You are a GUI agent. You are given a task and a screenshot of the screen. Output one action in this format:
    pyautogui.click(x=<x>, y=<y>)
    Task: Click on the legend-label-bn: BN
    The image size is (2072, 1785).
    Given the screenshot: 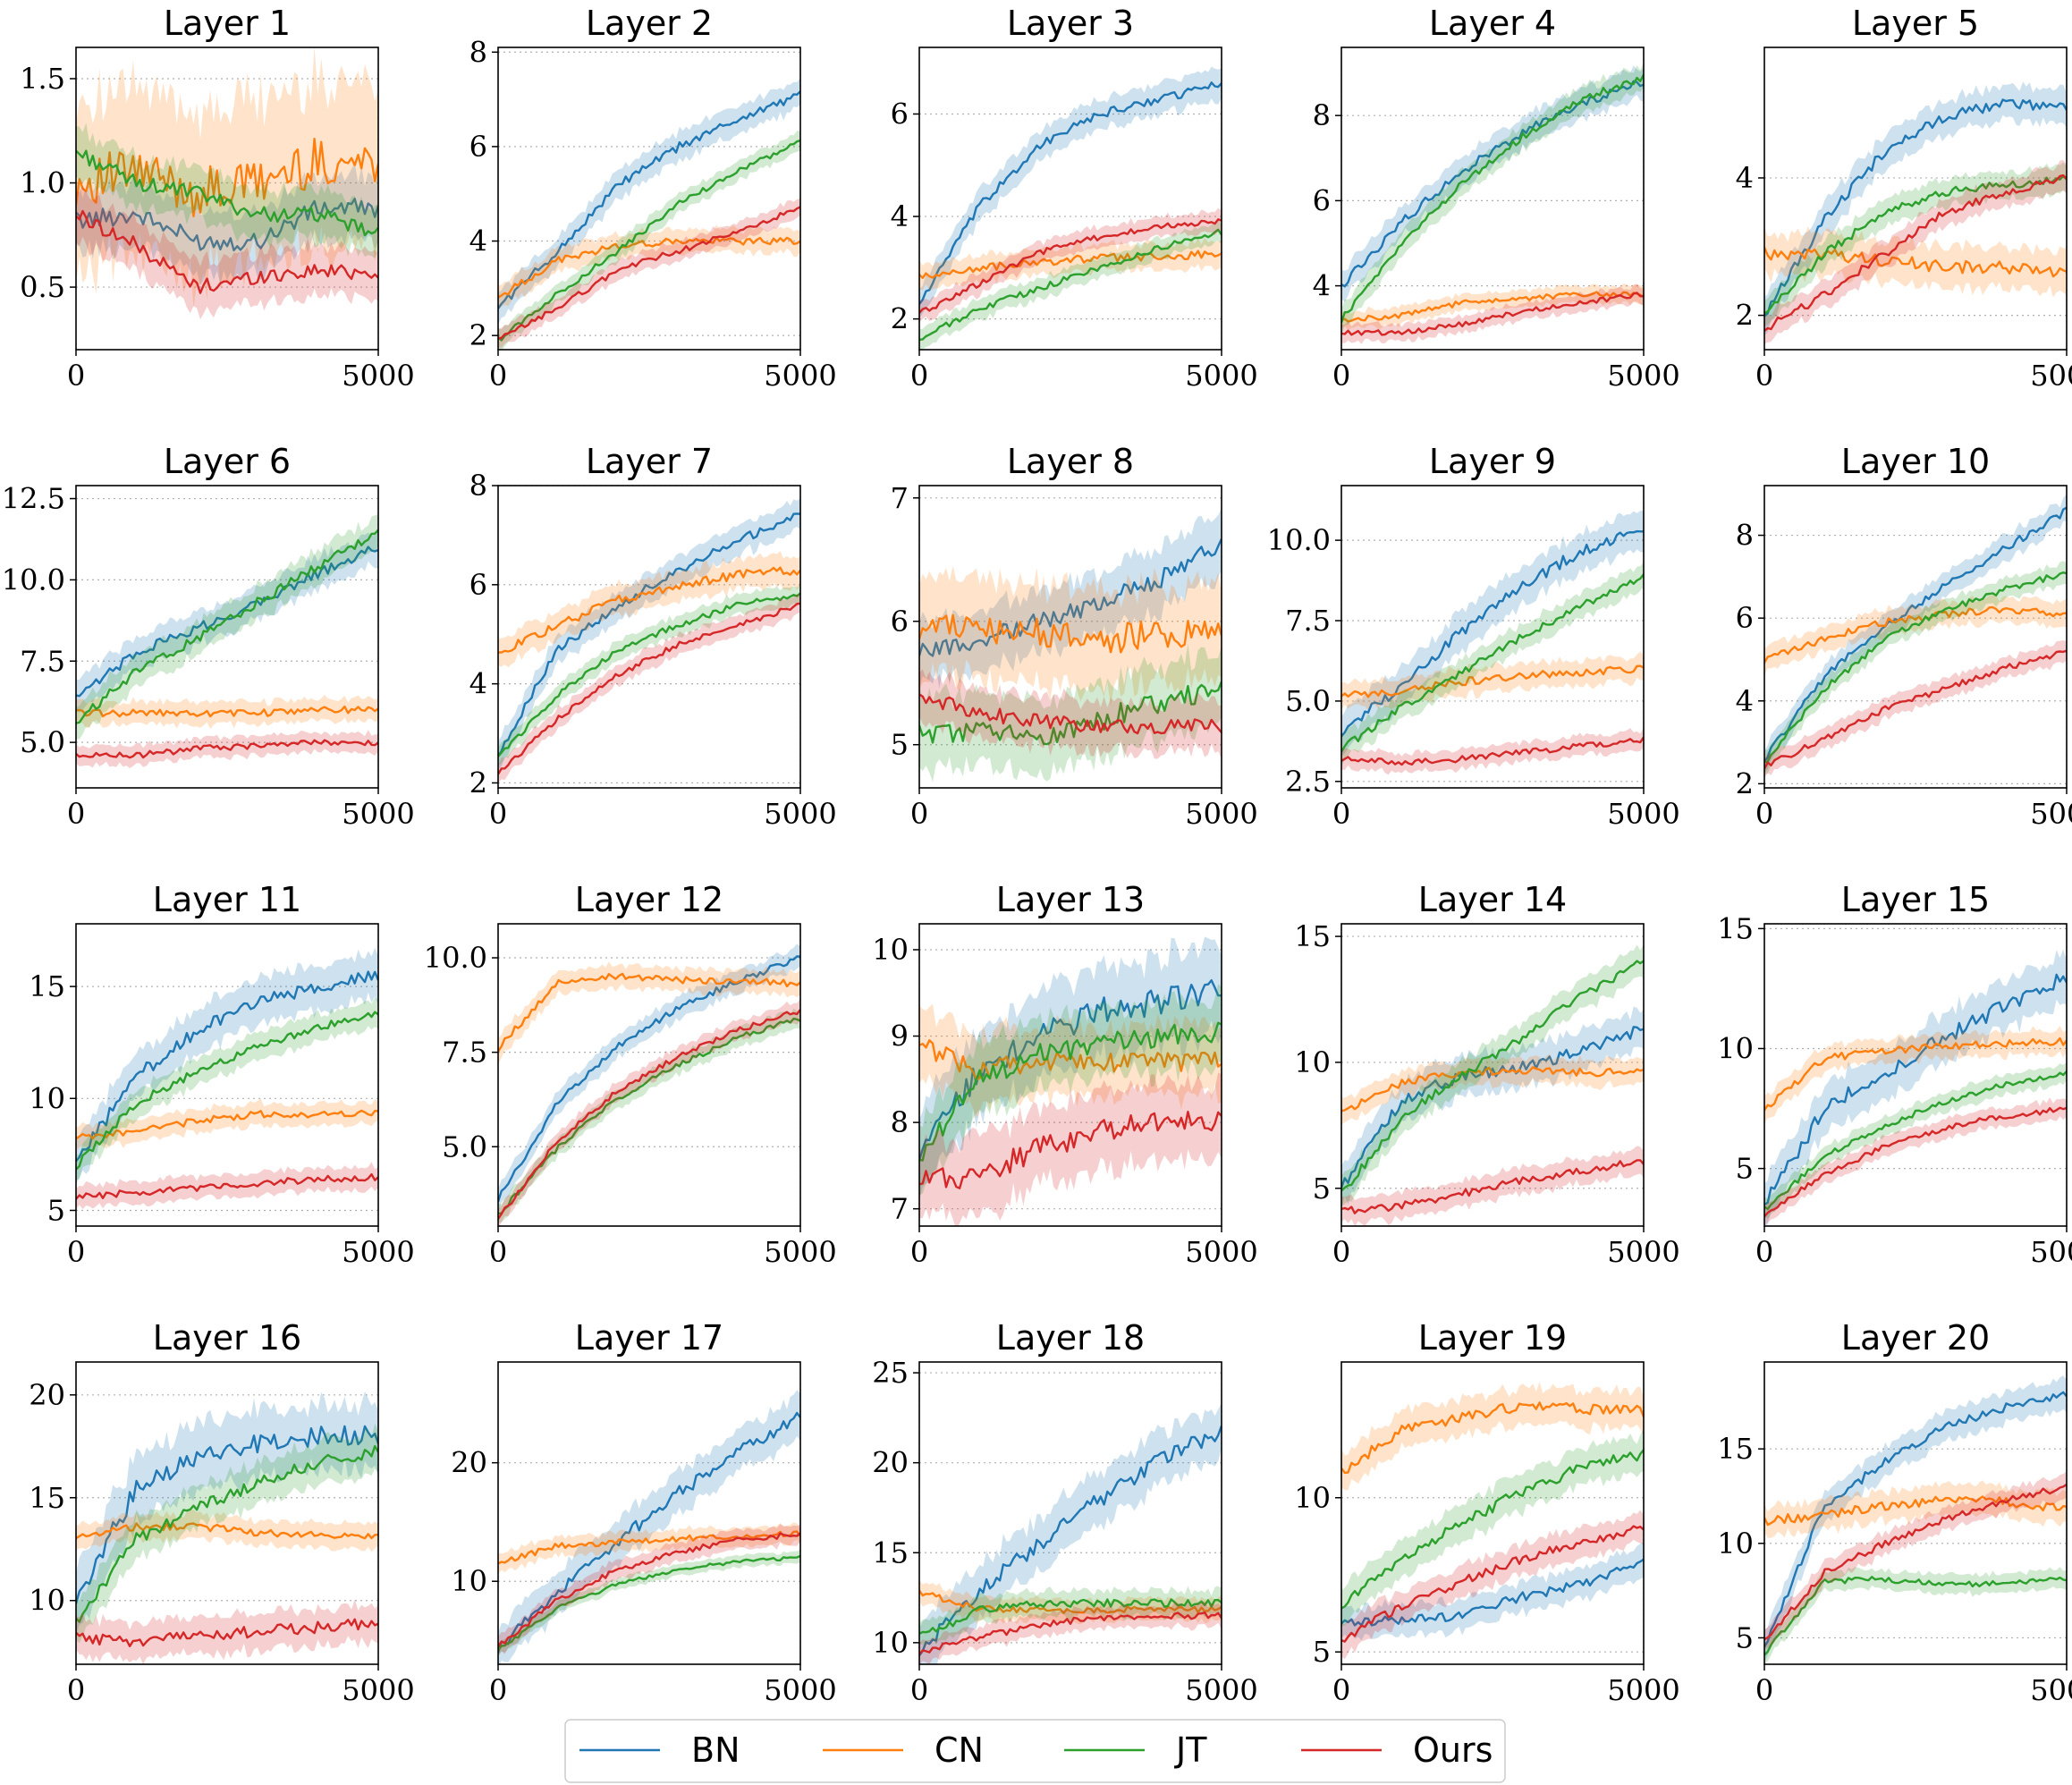 What is the action you would take?
    pyautogui.click(x=715, y=1750)
    